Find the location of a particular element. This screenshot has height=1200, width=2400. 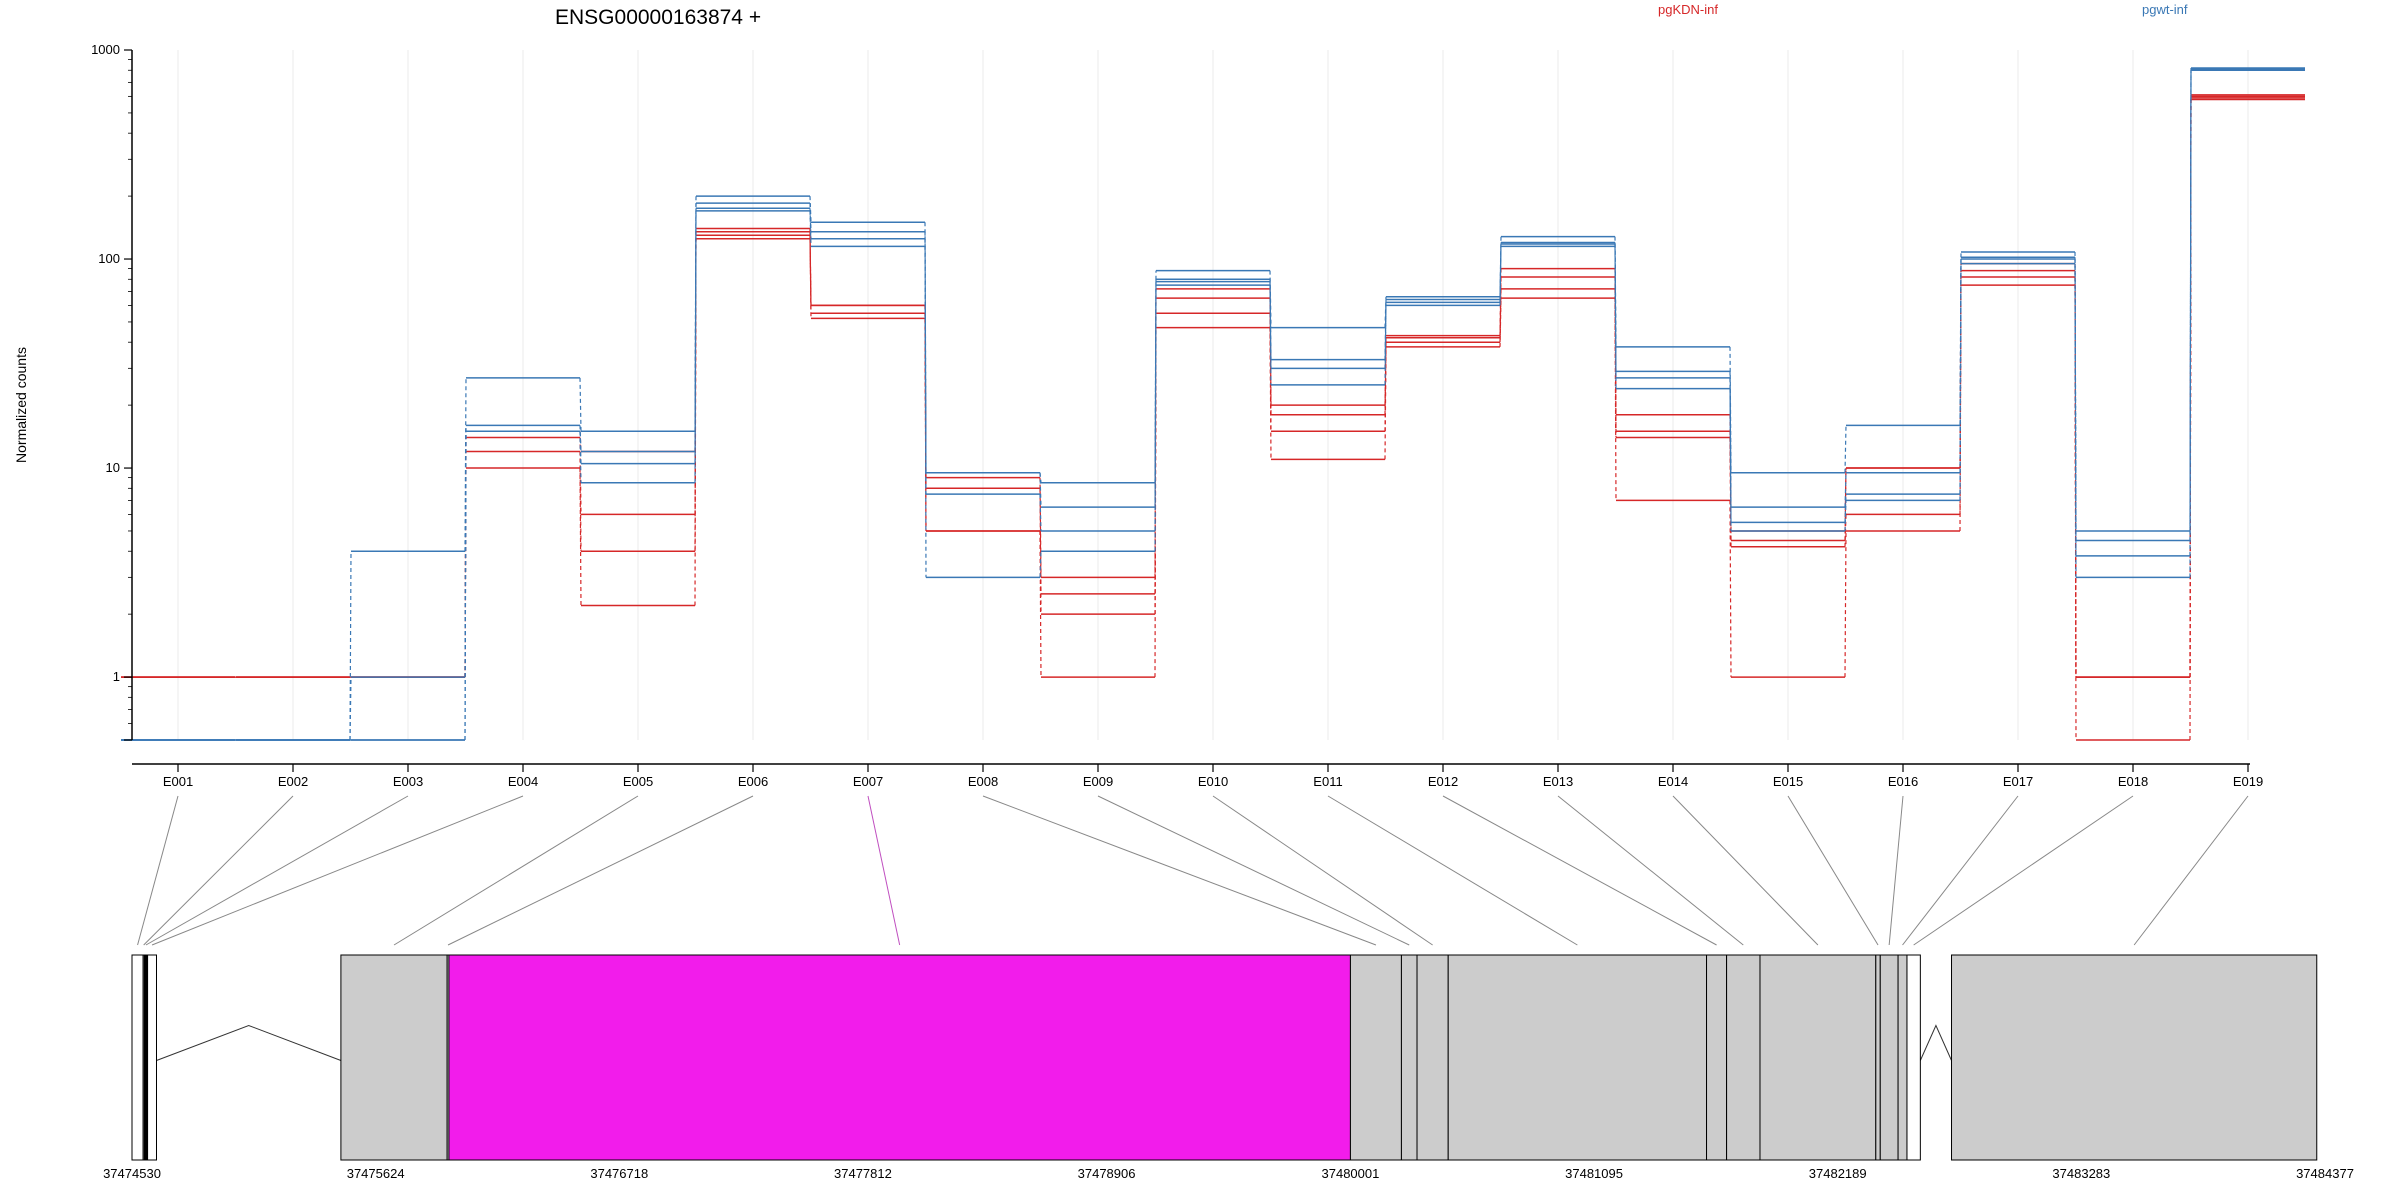

y-axis-label: Normalized counts is located at coordinates (21, 405).